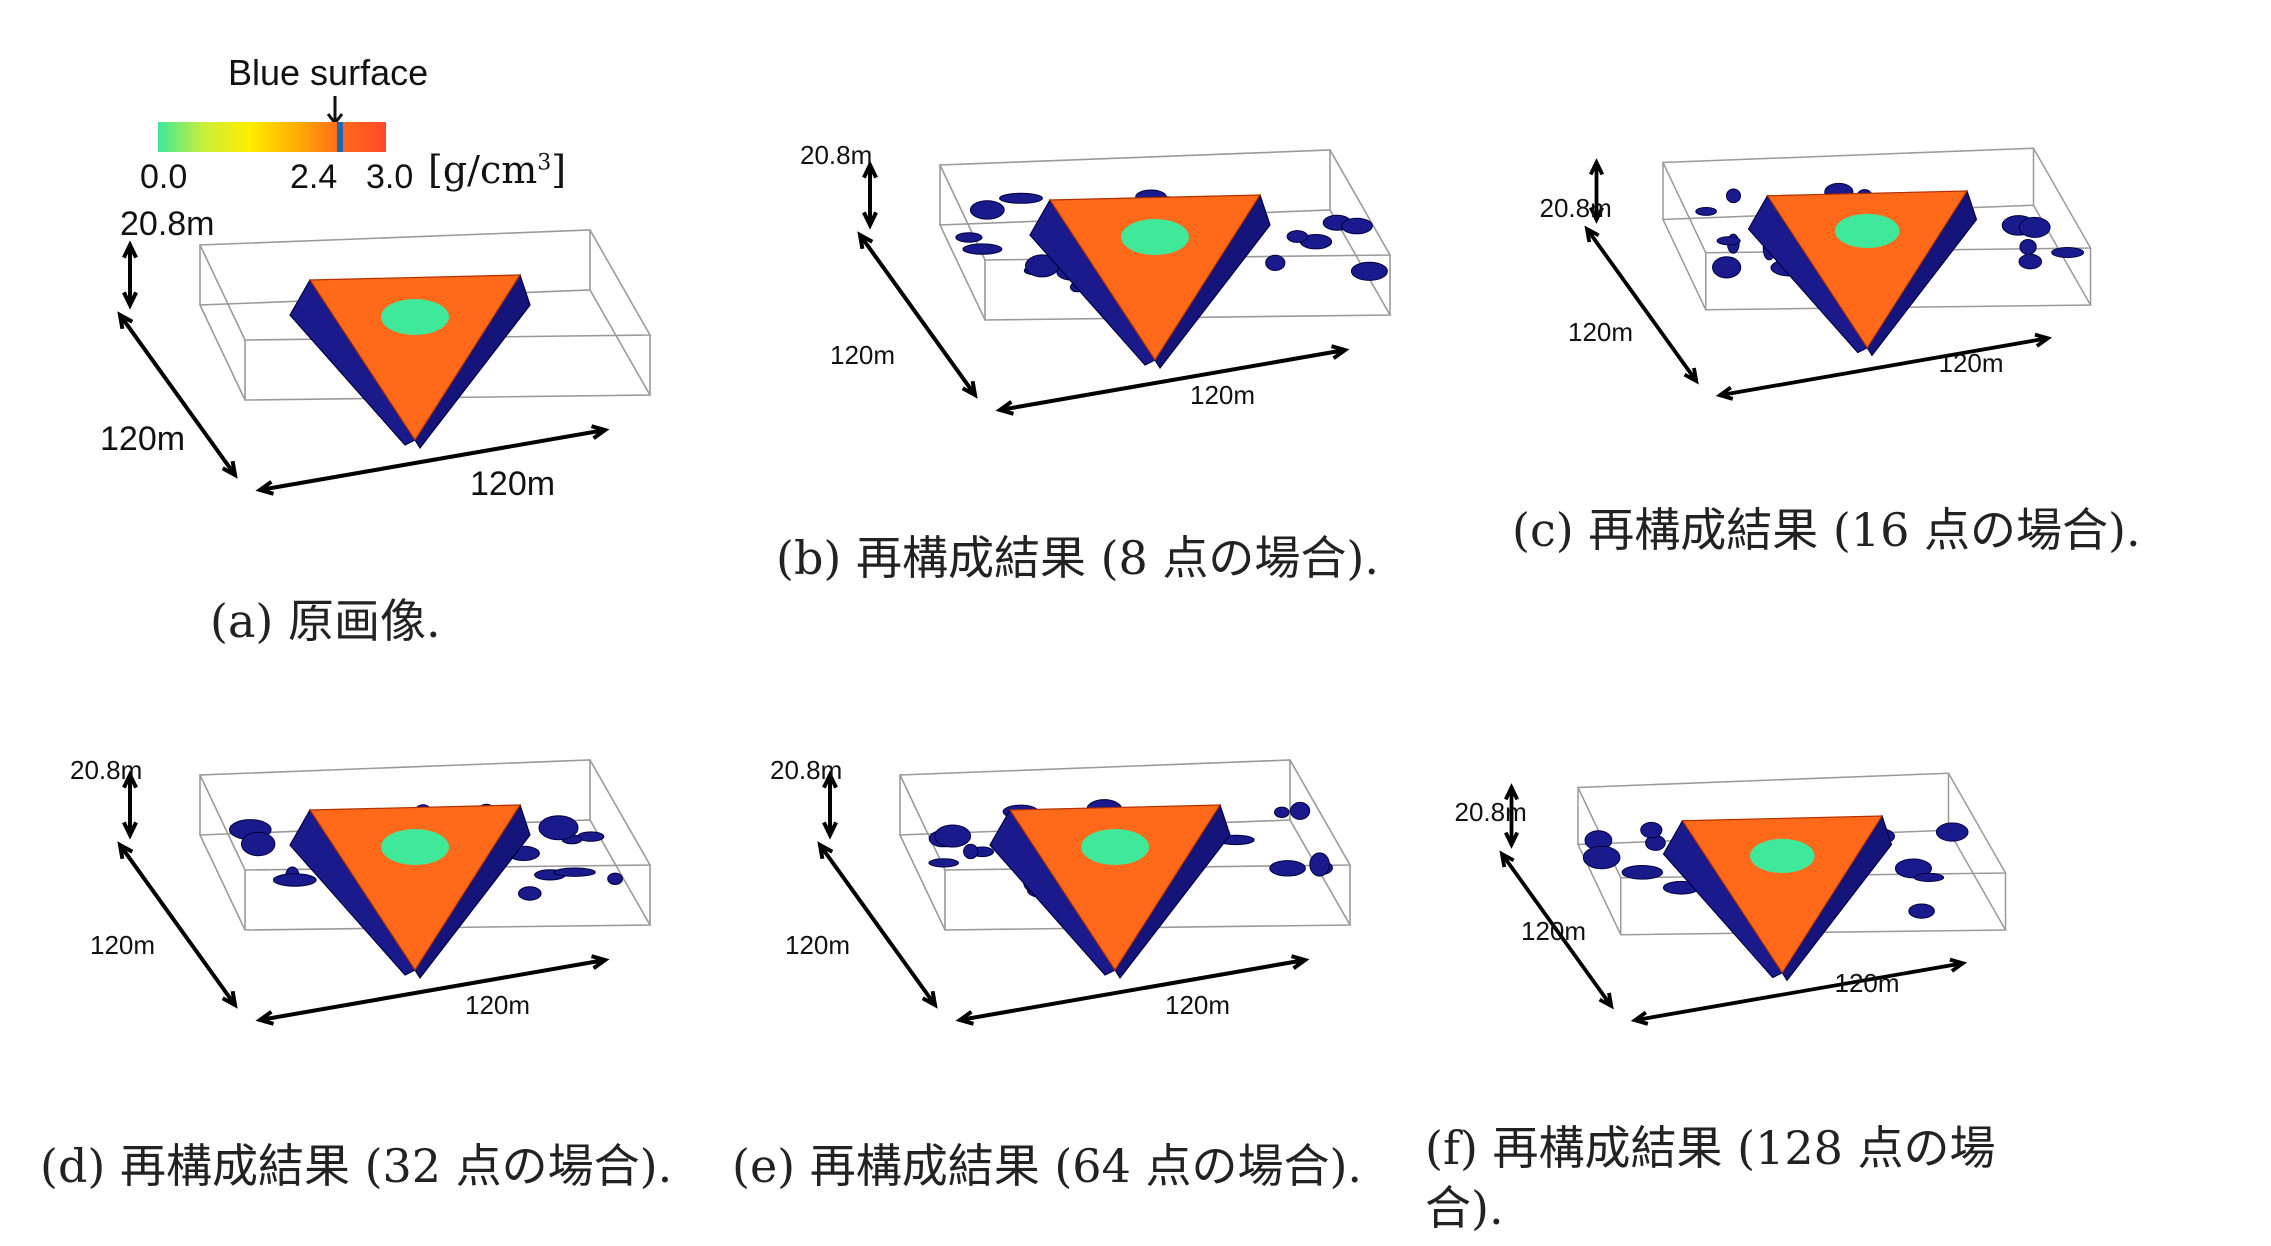 Image resolution: width=2271 pixels, height=1246 pixels. What do you see at coordinates (1198, 1005) in the screenshot?
I see `bottom-length-label-e: 120m` at bounding box center [1198, 1005].